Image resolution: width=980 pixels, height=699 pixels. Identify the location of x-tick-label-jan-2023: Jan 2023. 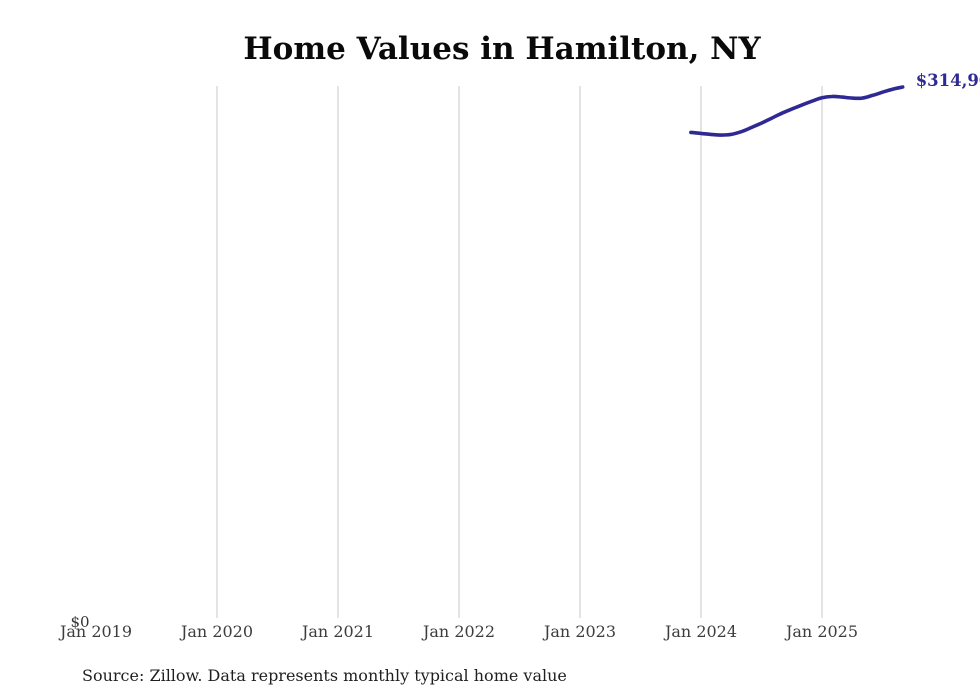
(579, 631).